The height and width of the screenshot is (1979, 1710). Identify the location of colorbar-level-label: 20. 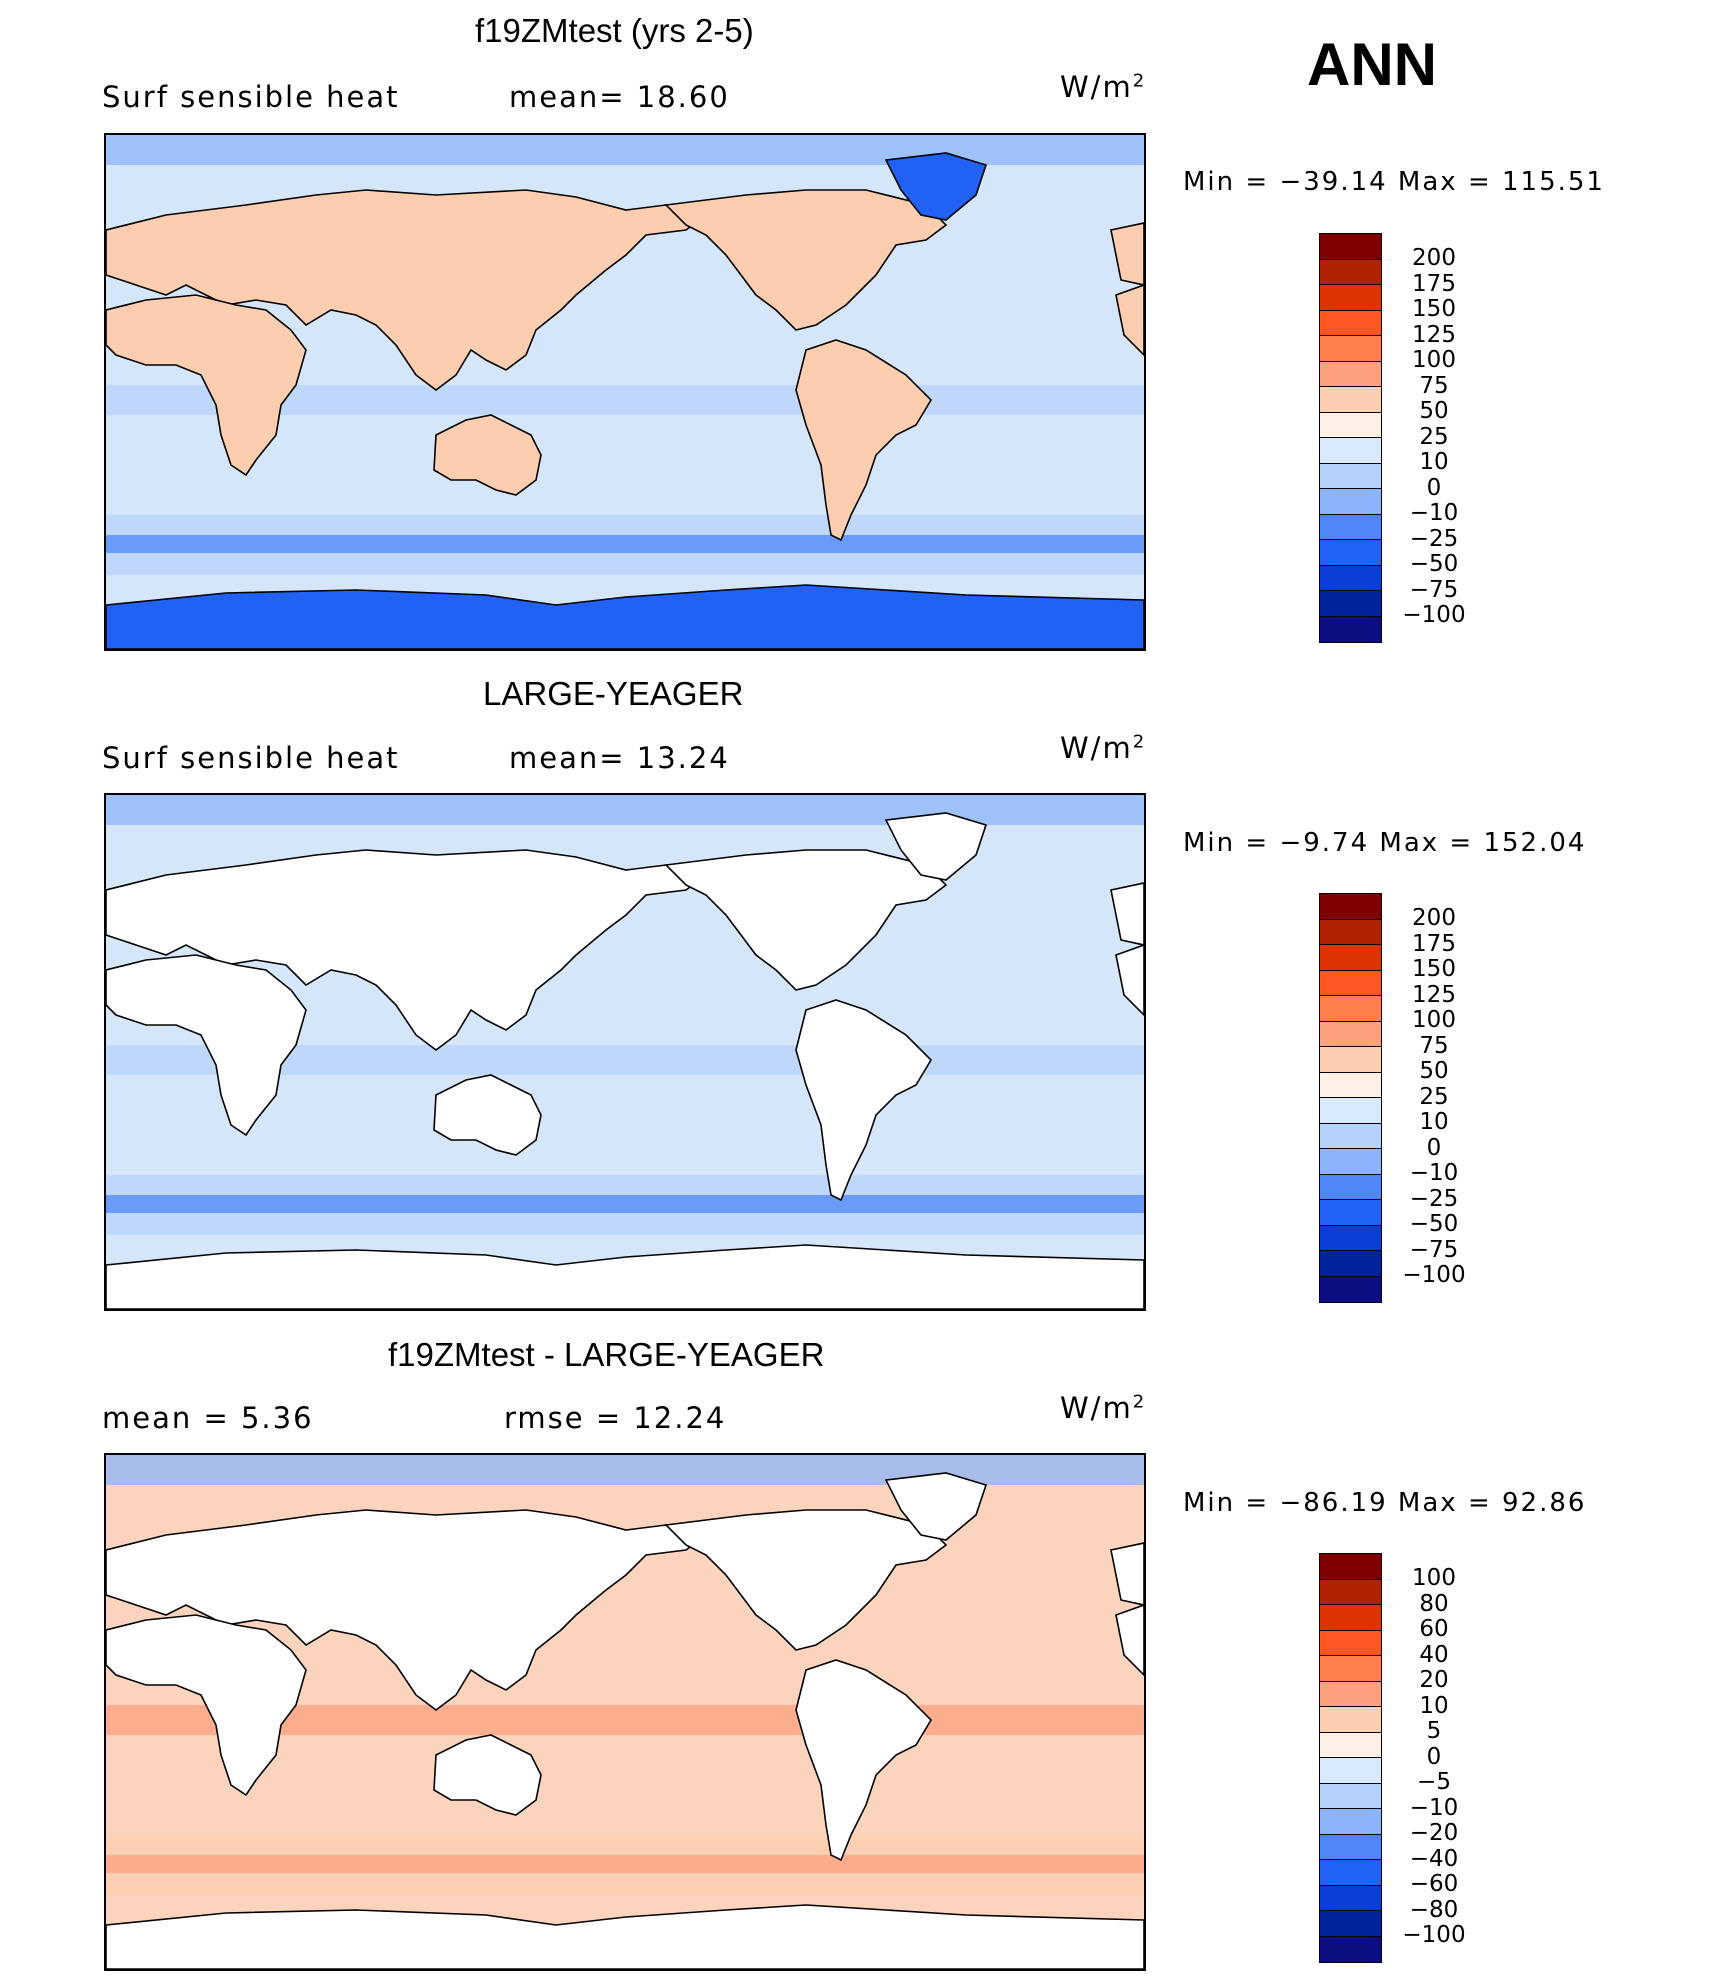
(1434, 1680).